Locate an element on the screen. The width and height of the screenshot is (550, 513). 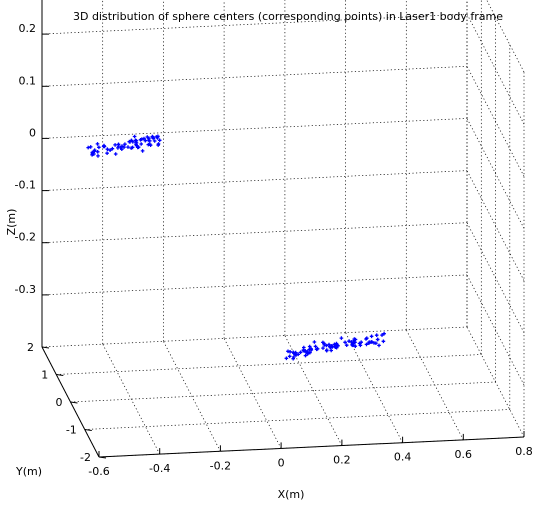
y-axis-label: Y(m) is located at coordinates (28, 471).